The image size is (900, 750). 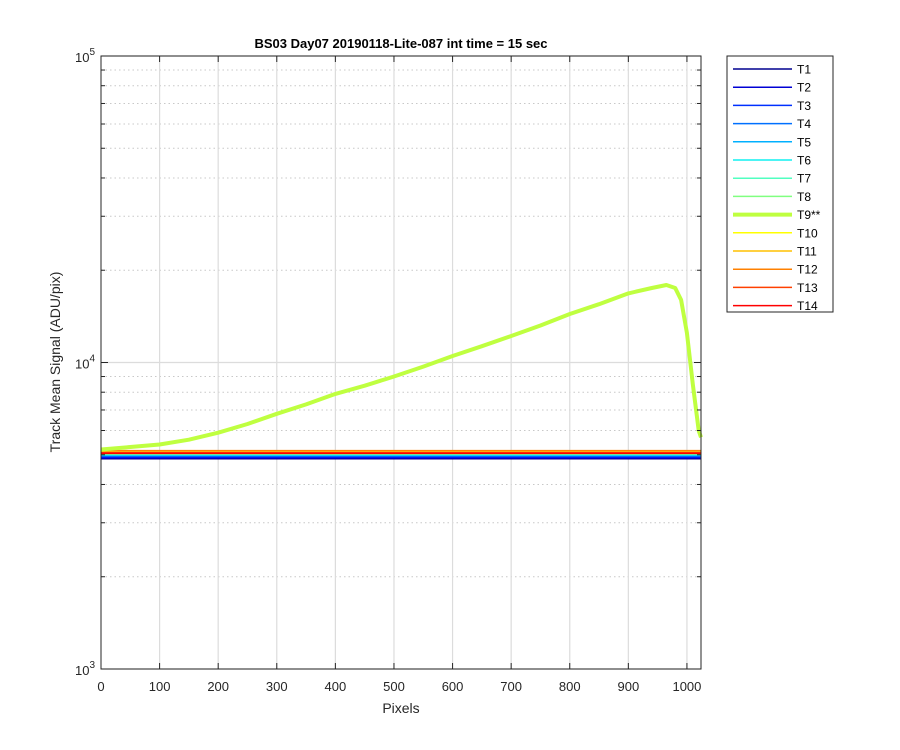 What do you see at coordinates (807, 270) in the screenshot?
I see `legend-label: T12` at bounding box center [807, 270].